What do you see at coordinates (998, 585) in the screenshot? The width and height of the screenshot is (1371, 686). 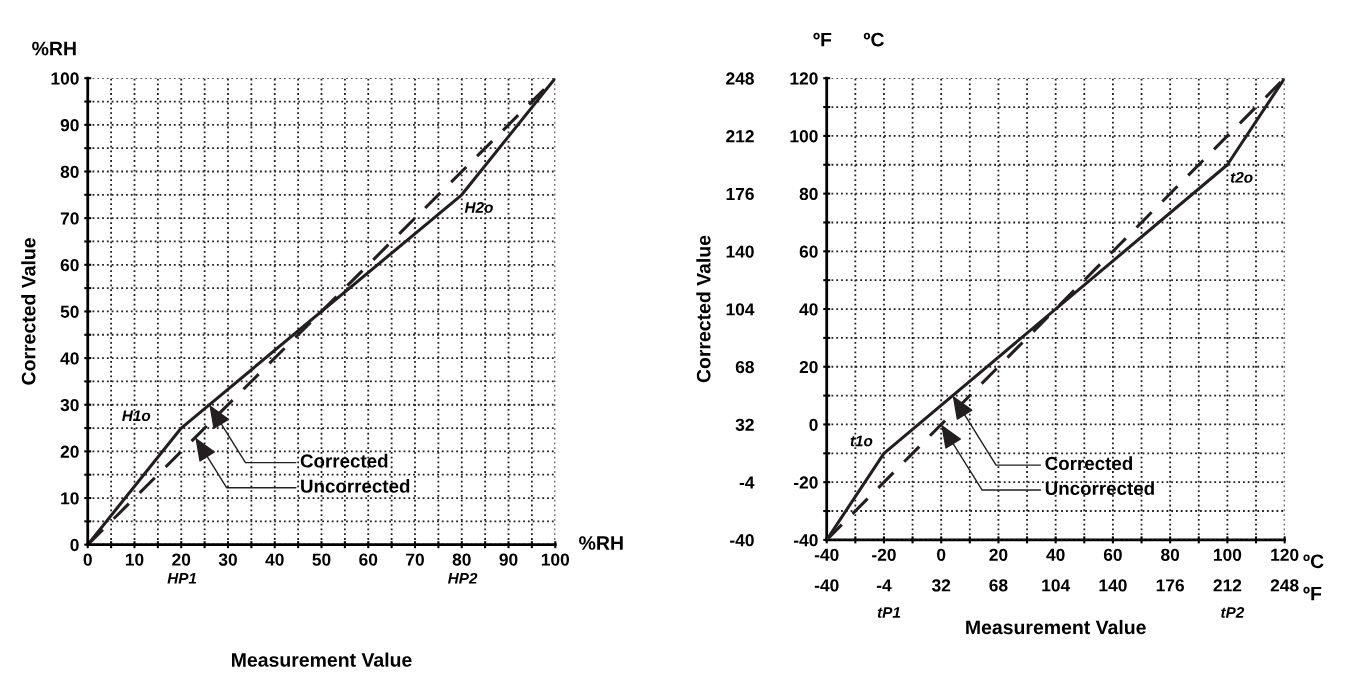 I see `x2-tick-label: 68` at bounding box center [998, 585].